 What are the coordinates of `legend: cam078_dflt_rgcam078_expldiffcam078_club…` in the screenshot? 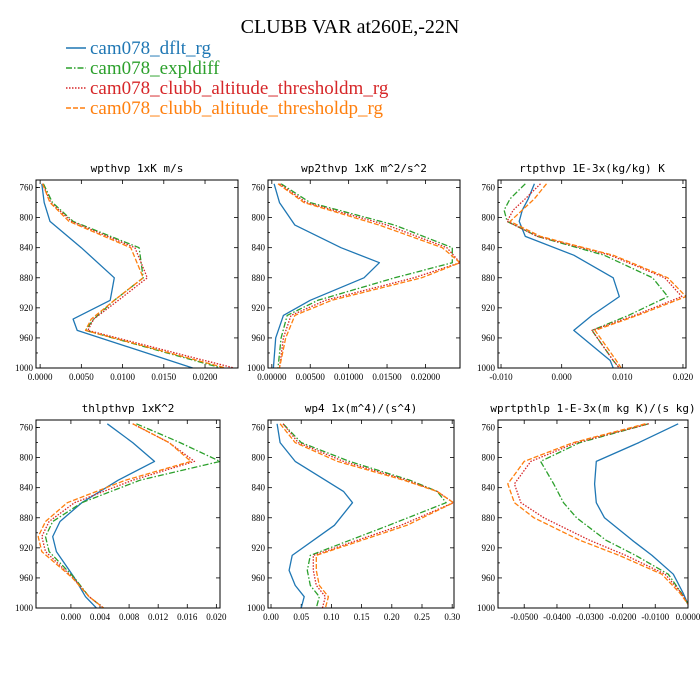 It's located at (227, 78).